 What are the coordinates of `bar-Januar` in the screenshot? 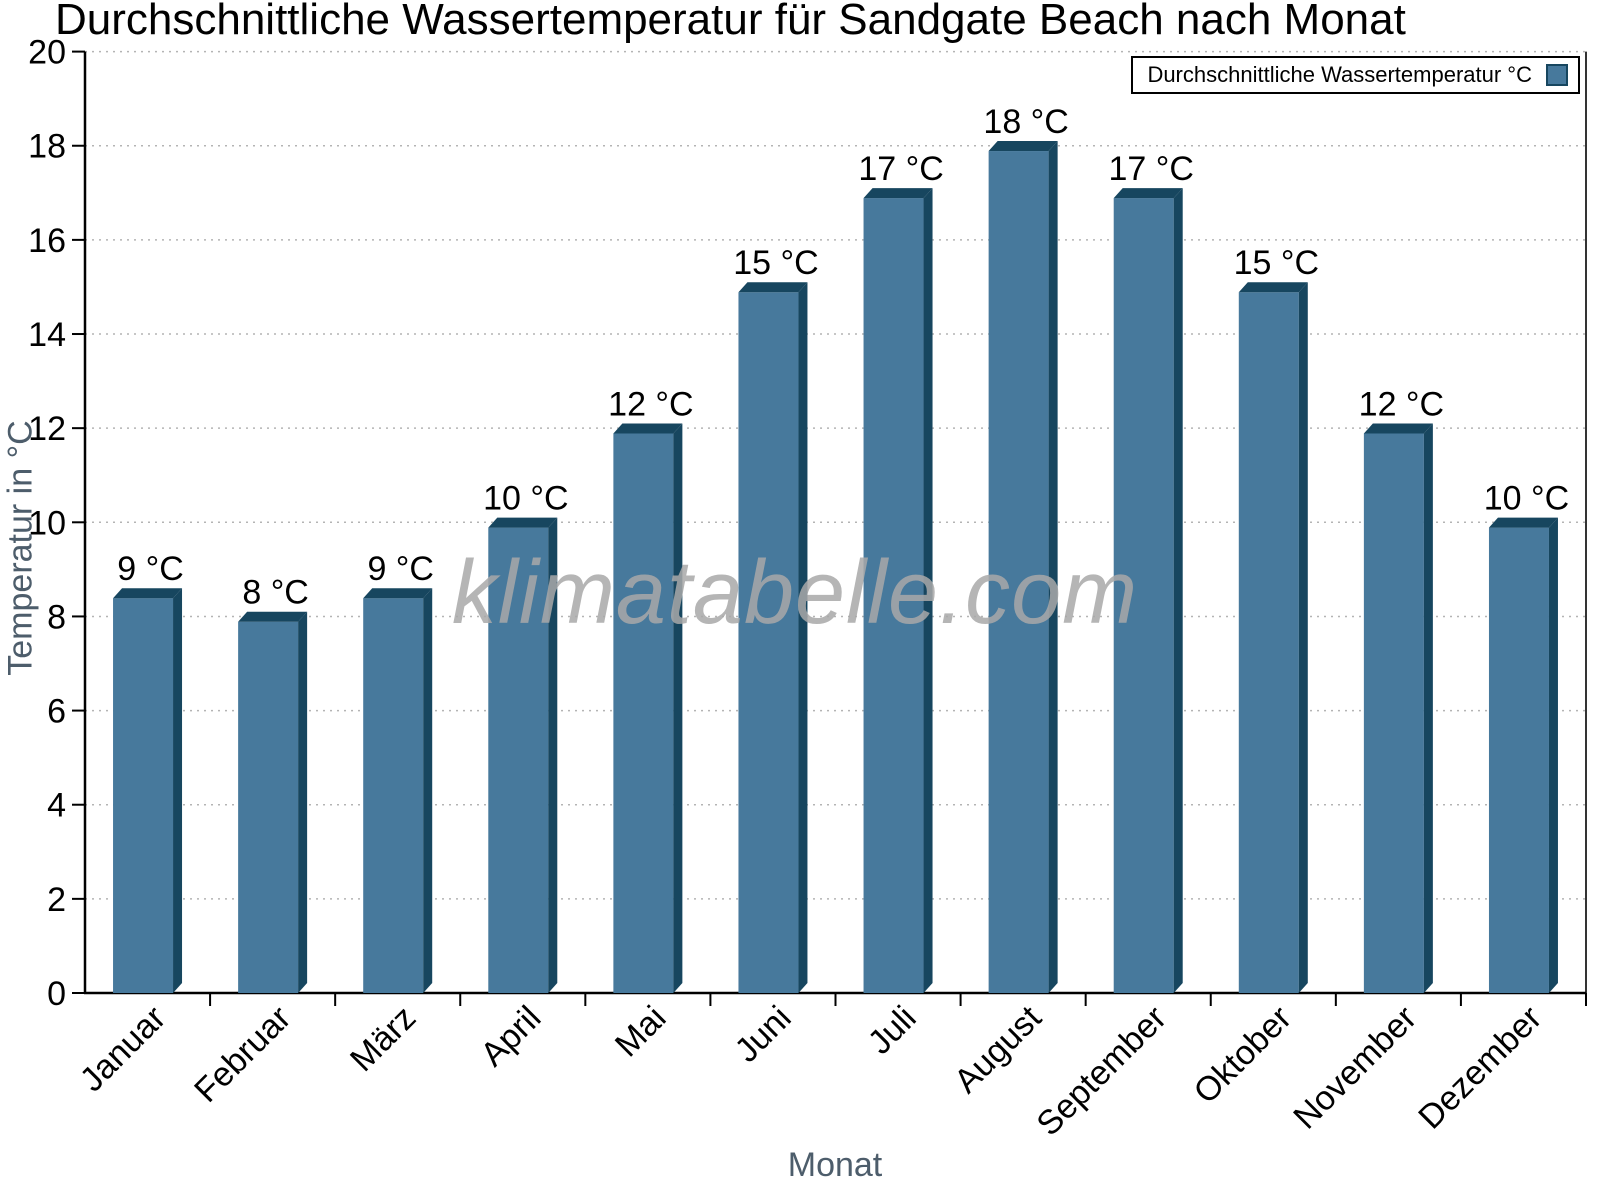 It's located at (143, 795).